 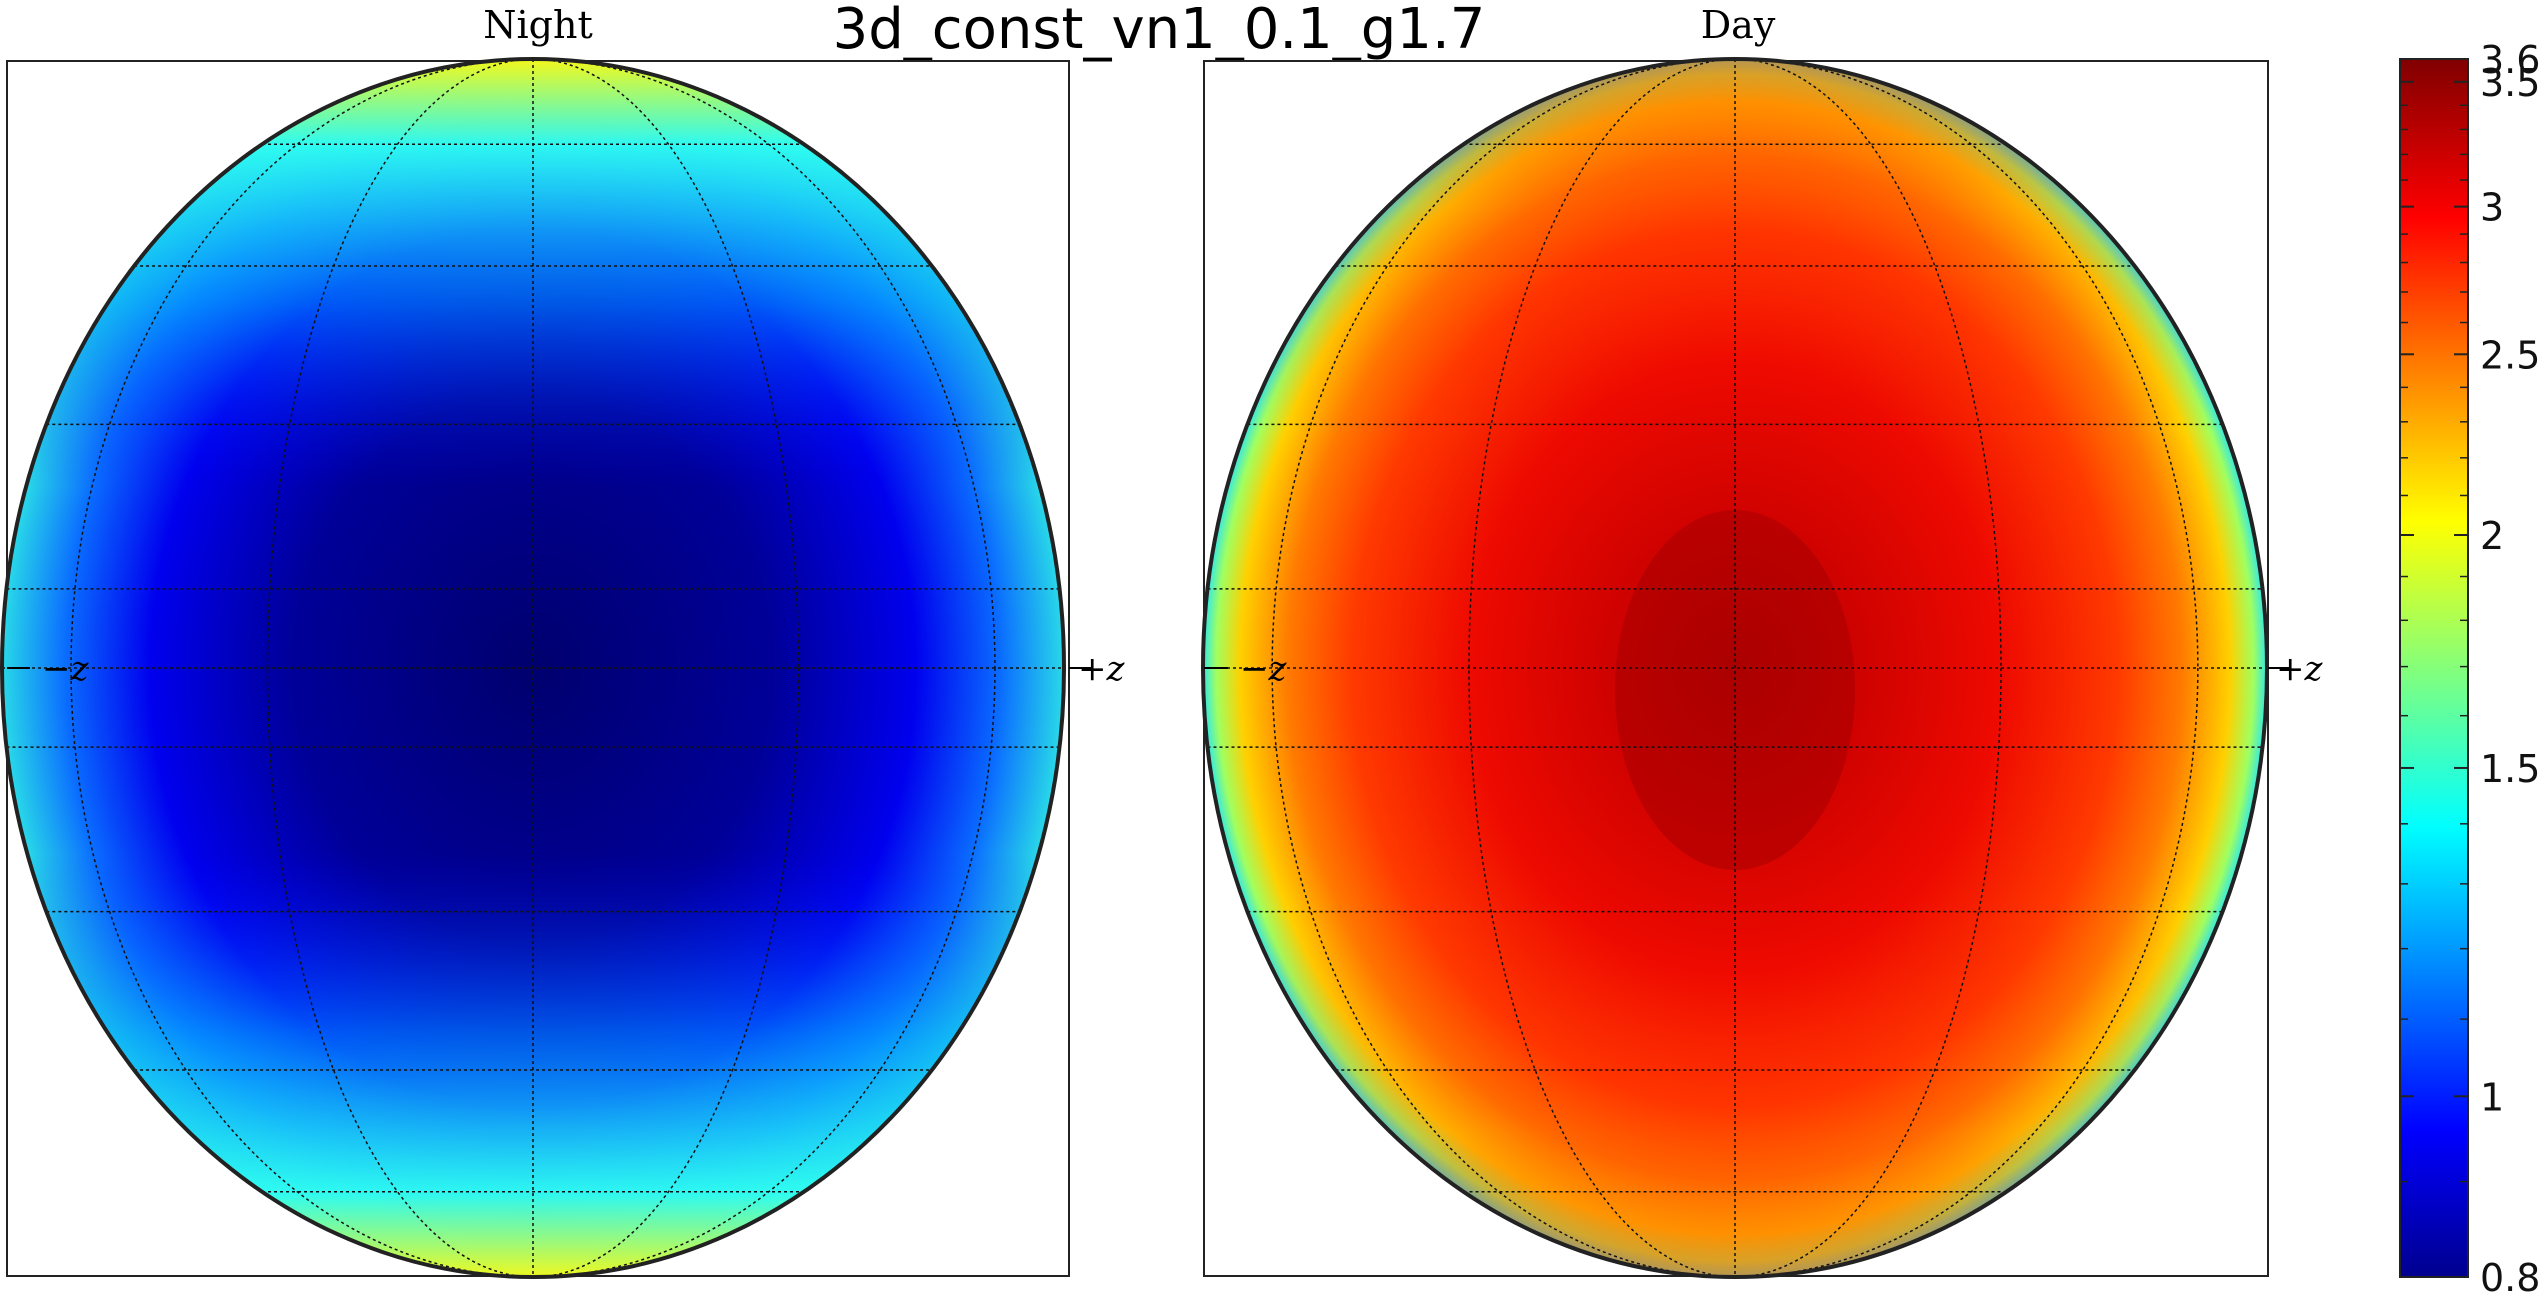 What do you see at coordinates (65, 669) in the screenshot?
I see `night-left-axis-label: −z` at bounding box center [65, 669].